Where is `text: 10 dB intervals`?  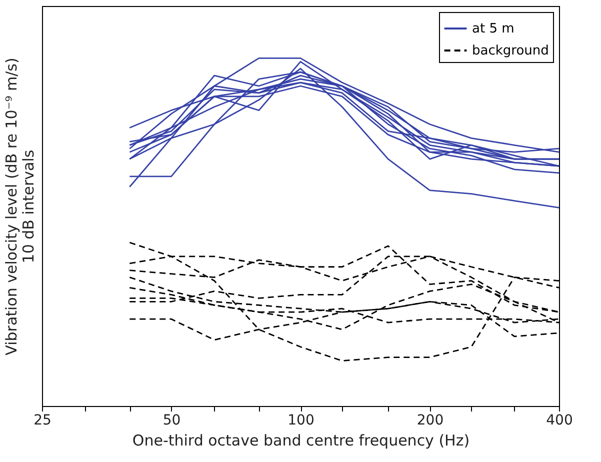 text: 10 dB intervals is located at coordinates (29, 207).